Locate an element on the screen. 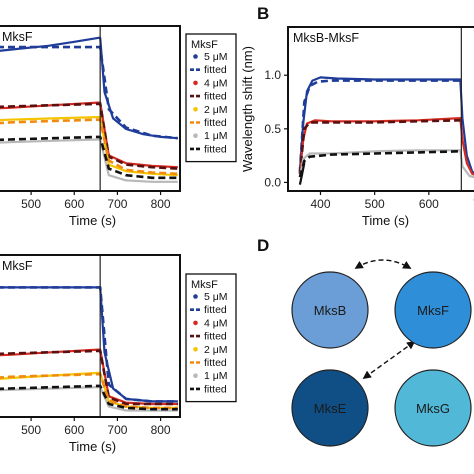 This screenshot has width=474, height=474. panel-title: MksB-MksF is located at coordinates (326, 38).